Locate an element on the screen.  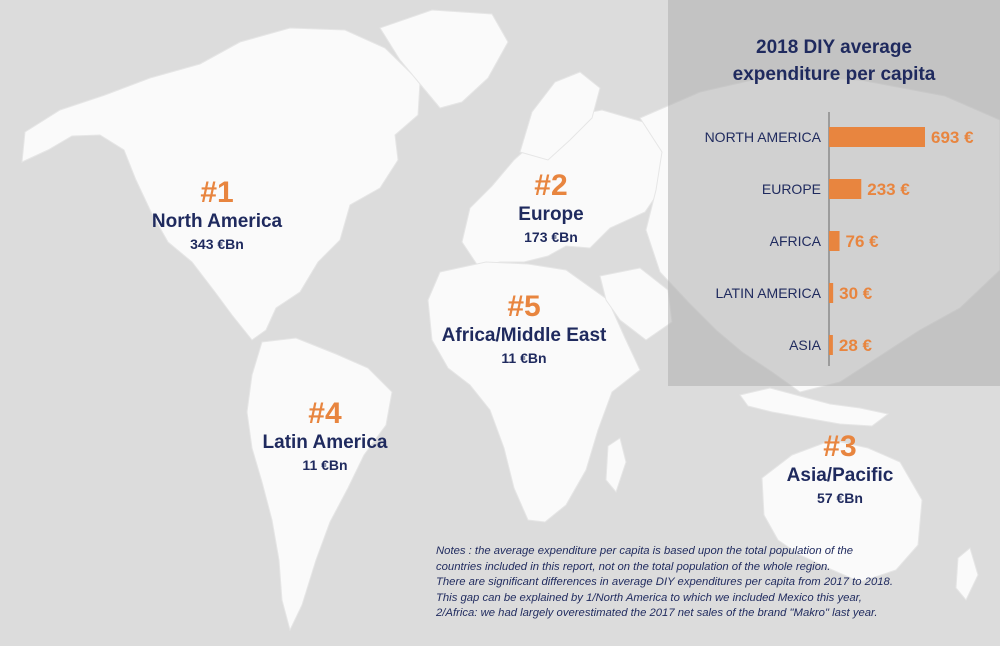
region-africa-middle-east: #5 Africa/Middle East 11 €Bn is located at coordinates (524, 329).